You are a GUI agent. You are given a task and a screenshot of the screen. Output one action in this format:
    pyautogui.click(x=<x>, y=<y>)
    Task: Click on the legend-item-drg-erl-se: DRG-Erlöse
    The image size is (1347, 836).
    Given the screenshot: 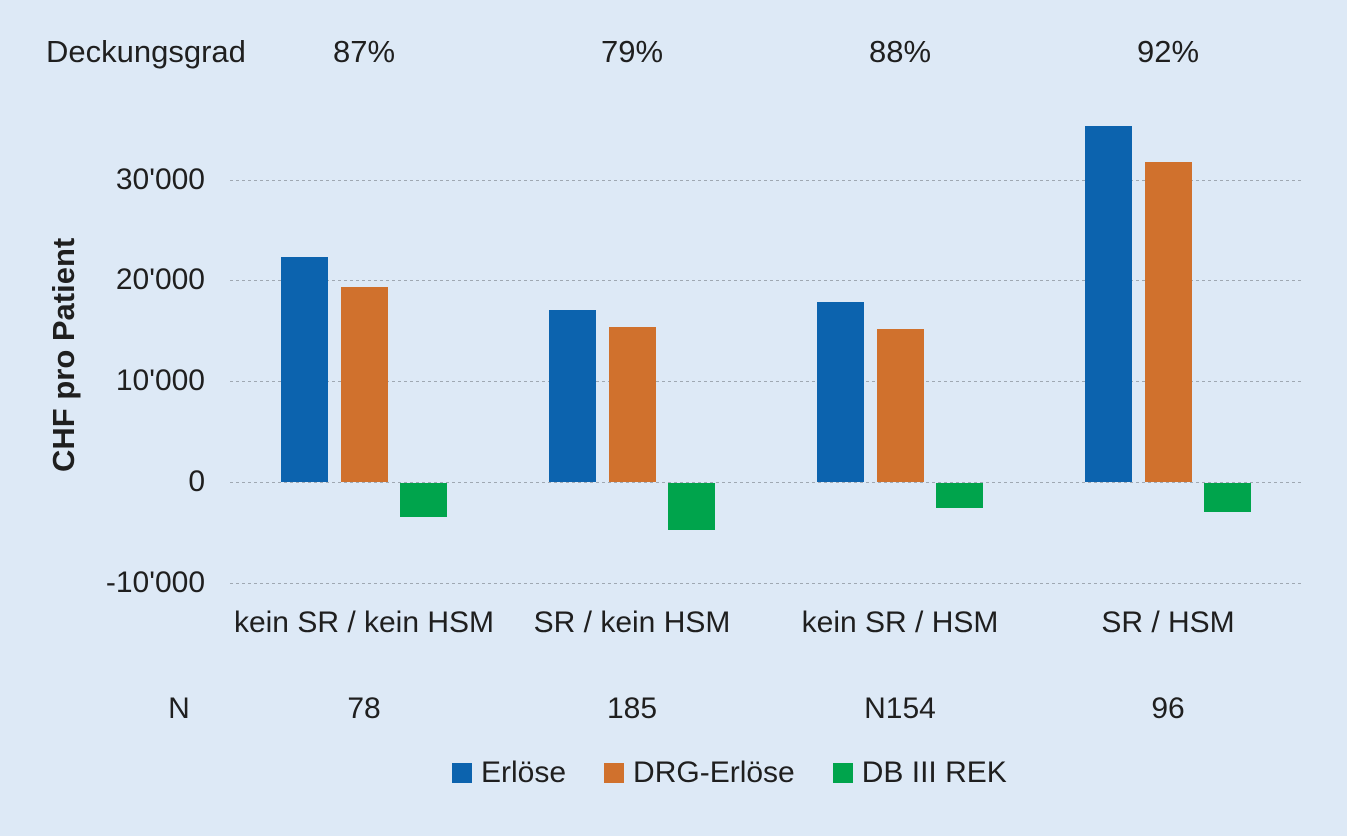 What is the action you would take?
    pyautogui.click(x=699, y=773)
    